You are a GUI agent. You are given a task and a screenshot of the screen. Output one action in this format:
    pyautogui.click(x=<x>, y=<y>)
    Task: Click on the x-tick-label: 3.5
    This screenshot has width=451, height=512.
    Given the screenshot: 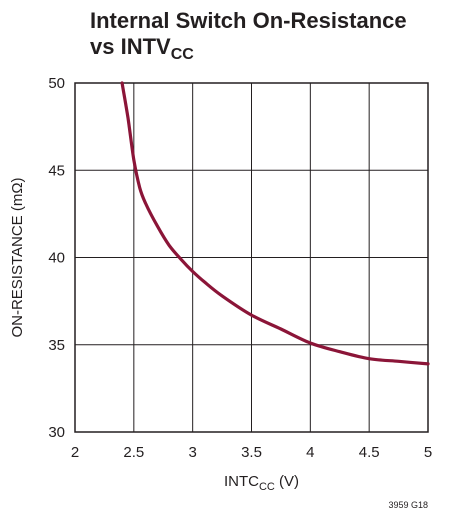 What is the action you would take?
    pyautogui.click(x=251, y=452)
    